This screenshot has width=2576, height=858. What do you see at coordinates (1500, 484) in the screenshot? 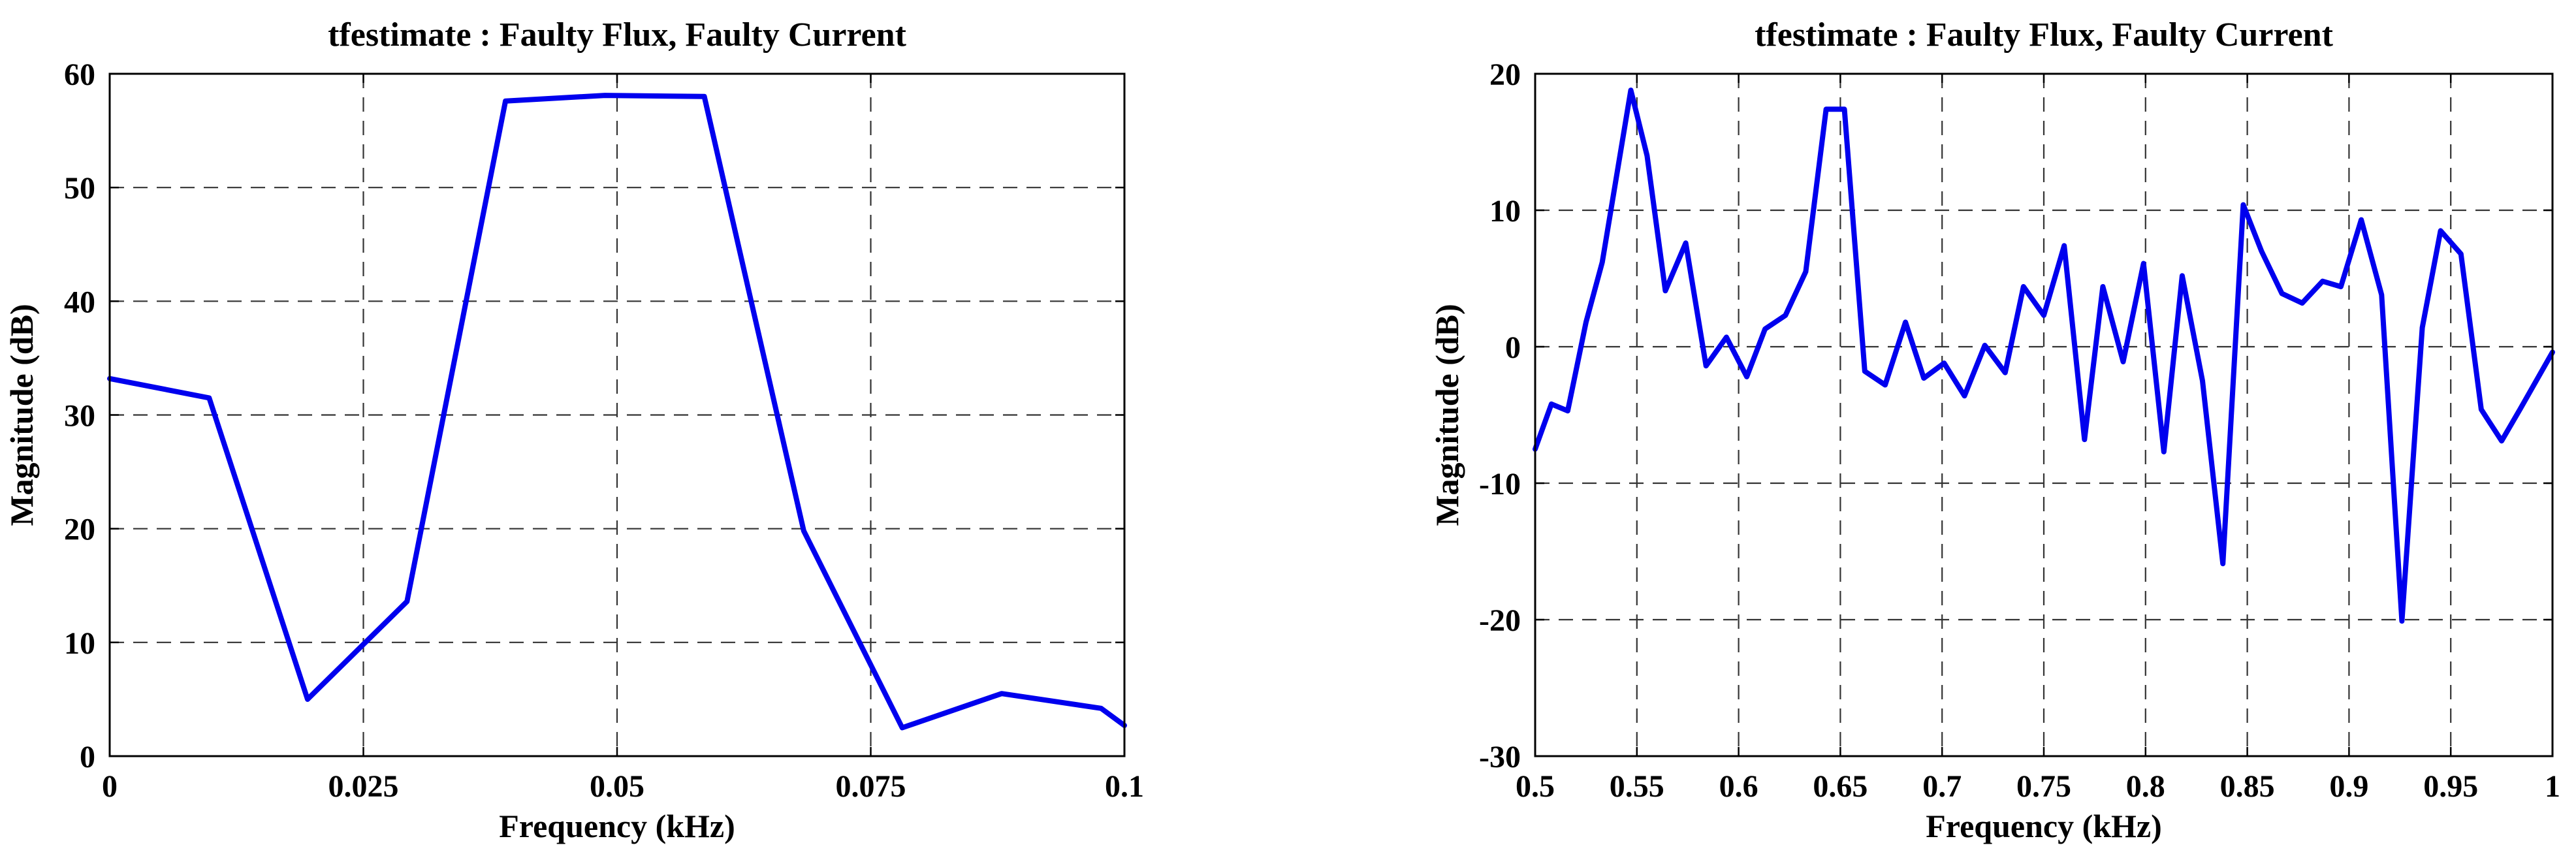
I see `y-tick-label: -10` at bounding box center [1500, 484].